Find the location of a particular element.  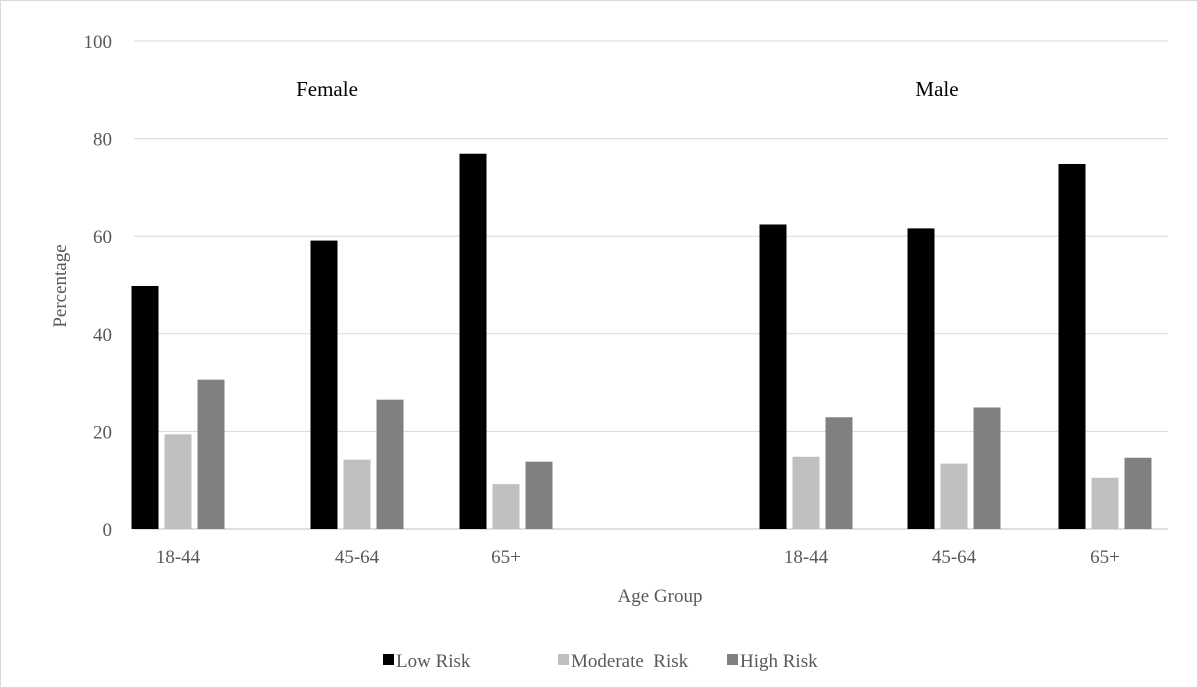

y-axis-ticks: 0 20 40 60 80 100 is located at coordinates (98, 286).